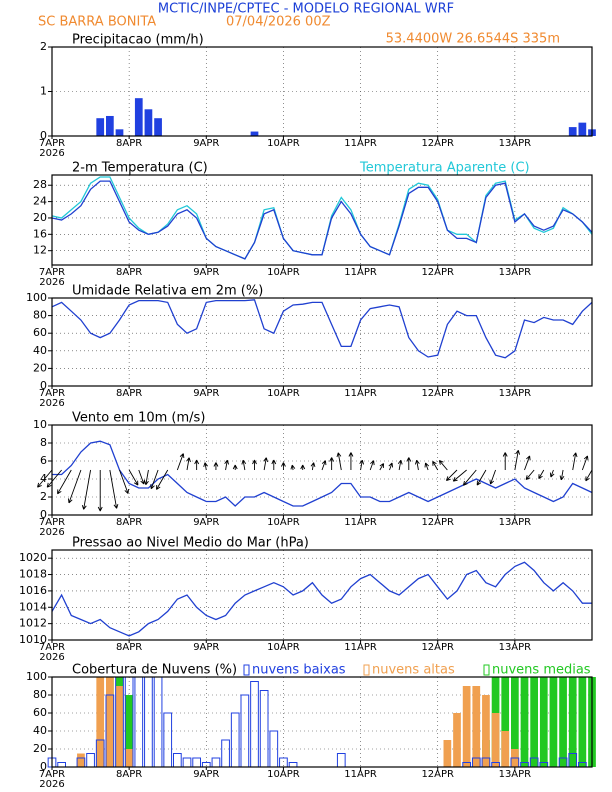  Describe the element at coordinates (322, 329) in the screenshot. I see `line` at that location.